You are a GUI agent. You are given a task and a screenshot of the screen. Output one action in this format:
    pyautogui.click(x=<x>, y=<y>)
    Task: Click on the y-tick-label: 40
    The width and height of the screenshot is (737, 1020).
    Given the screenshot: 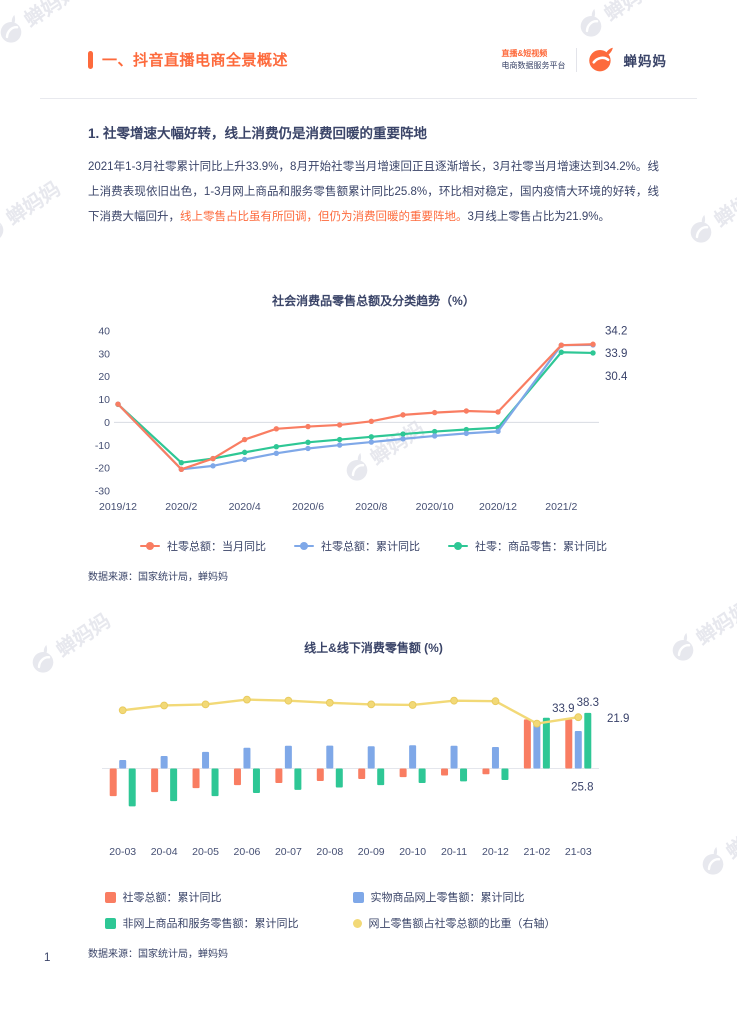 What is the action you would take?
    pyautogui.click(x=104, y=332)
    